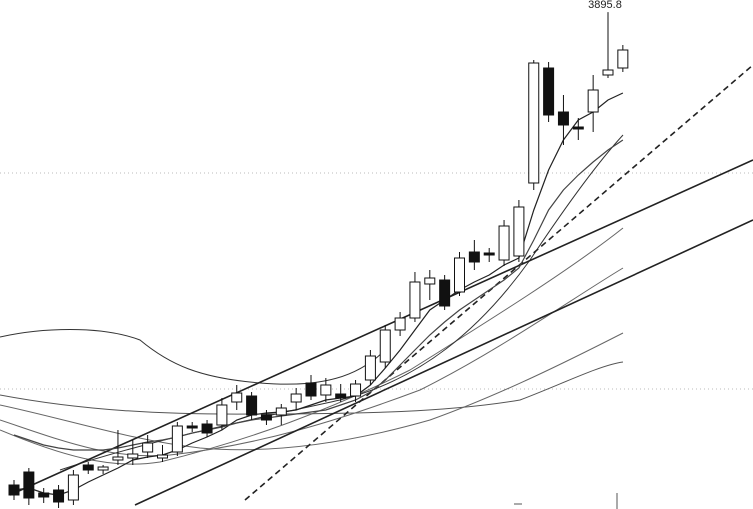  What do you see at coordinates (605, 5) in the screenshot?
I see `high-annotation: 3895.8` at bounding box center [605, 5].